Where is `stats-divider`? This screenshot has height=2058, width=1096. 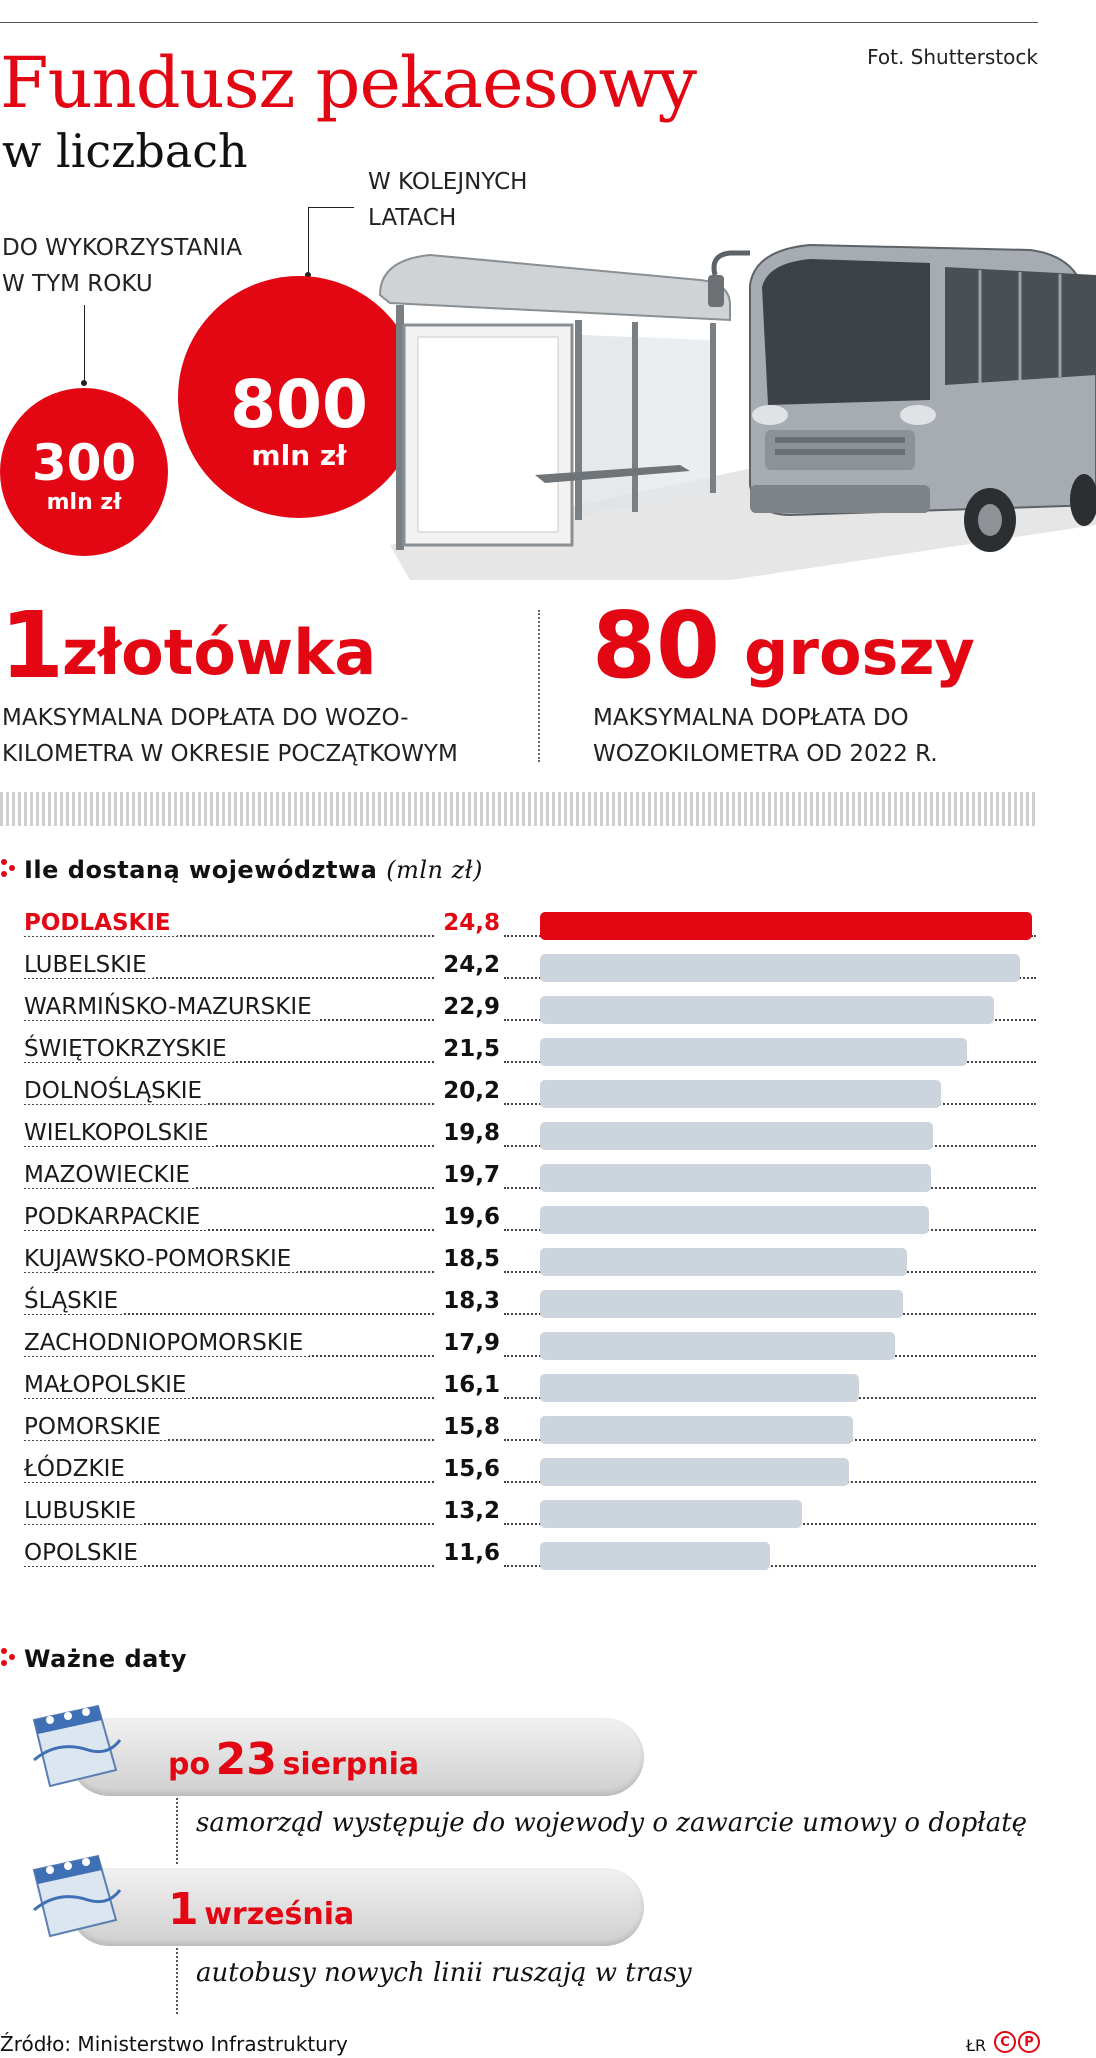 stats-divider is located at coordinates (539, 686).